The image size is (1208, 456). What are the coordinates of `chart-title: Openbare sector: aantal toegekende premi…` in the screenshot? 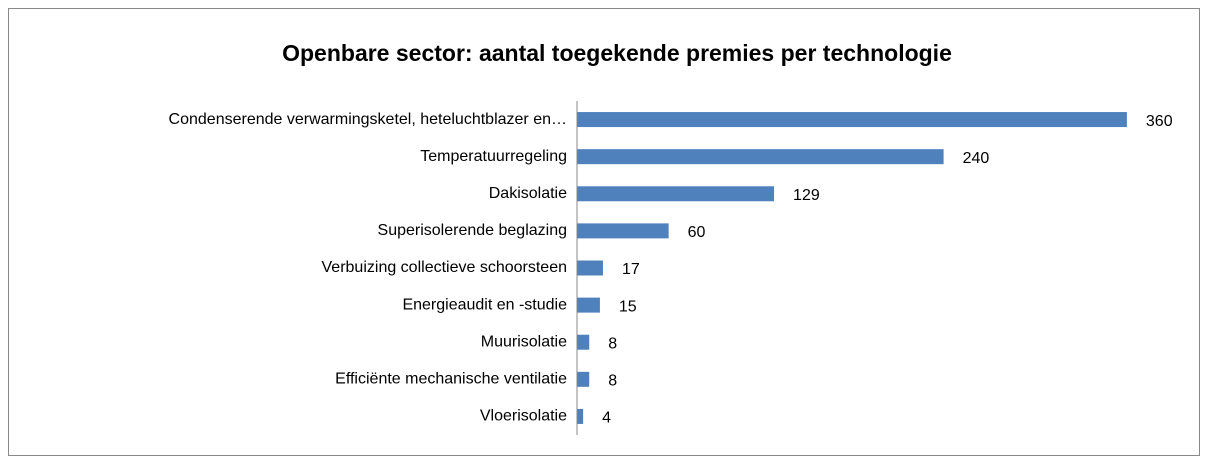 It's located at (617, 53).